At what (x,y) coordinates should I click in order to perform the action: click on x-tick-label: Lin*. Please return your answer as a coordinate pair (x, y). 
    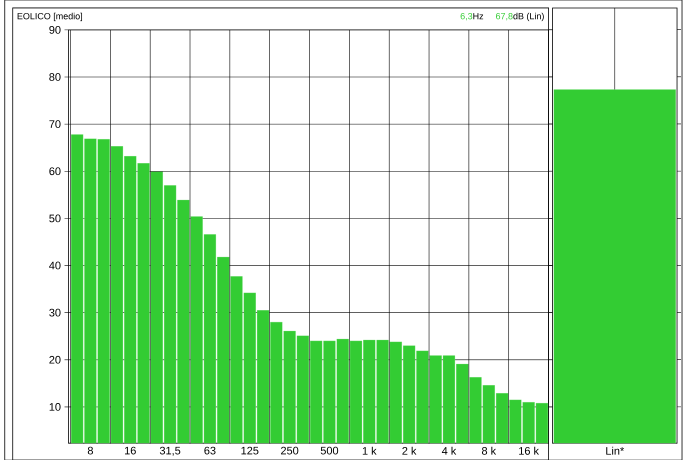
    Looking at the image, I should click on (615, 450).